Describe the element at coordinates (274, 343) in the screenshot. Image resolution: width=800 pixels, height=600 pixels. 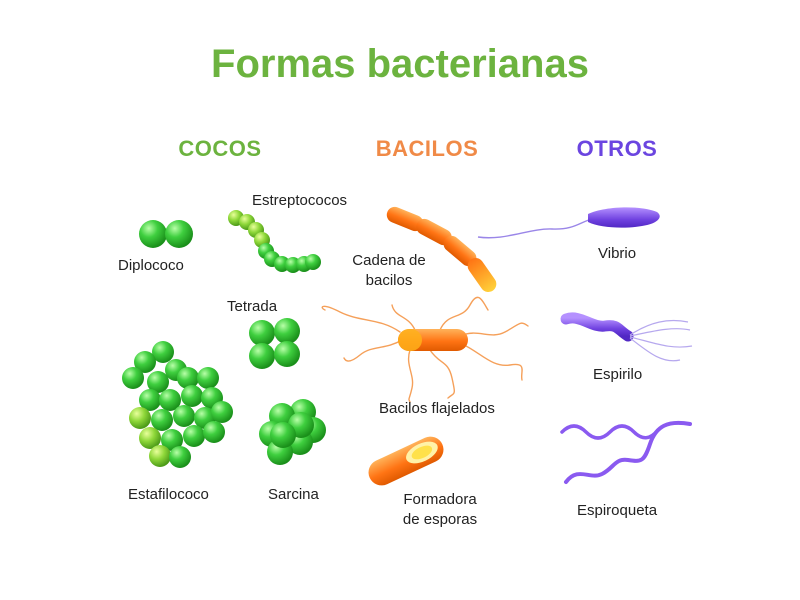
I see `tetrada-illustration` at that location.